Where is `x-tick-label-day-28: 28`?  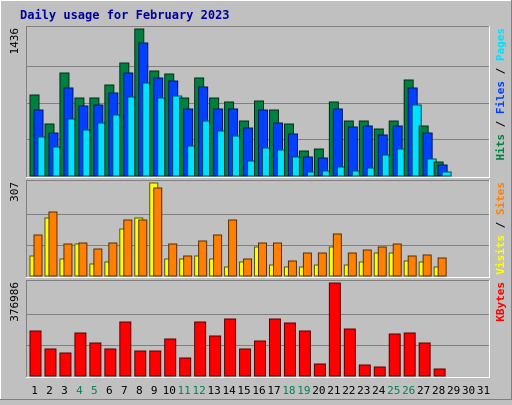
x-tick-label-day-28: 28 is located at coordinates (438, 390).